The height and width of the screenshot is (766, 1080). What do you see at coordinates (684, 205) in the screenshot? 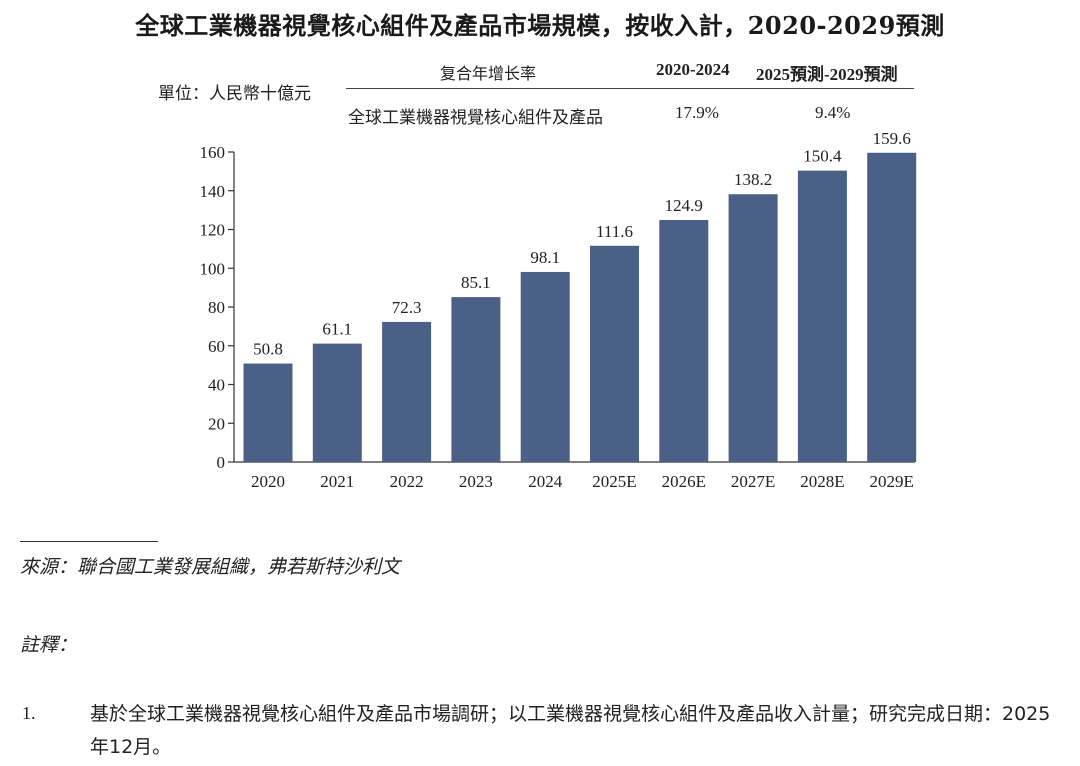
I see `bar-value-label: 124.9` at bounding box center [684, 205].